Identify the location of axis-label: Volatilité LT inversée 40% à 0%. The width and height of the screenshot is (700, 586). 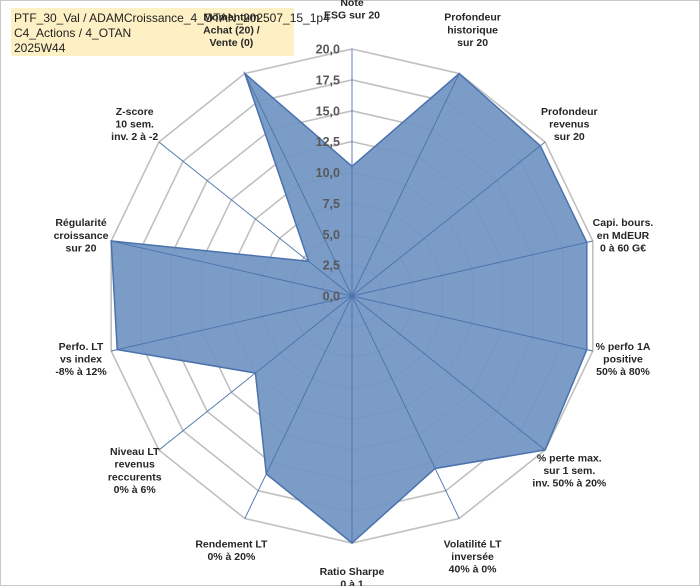
(473, 557).